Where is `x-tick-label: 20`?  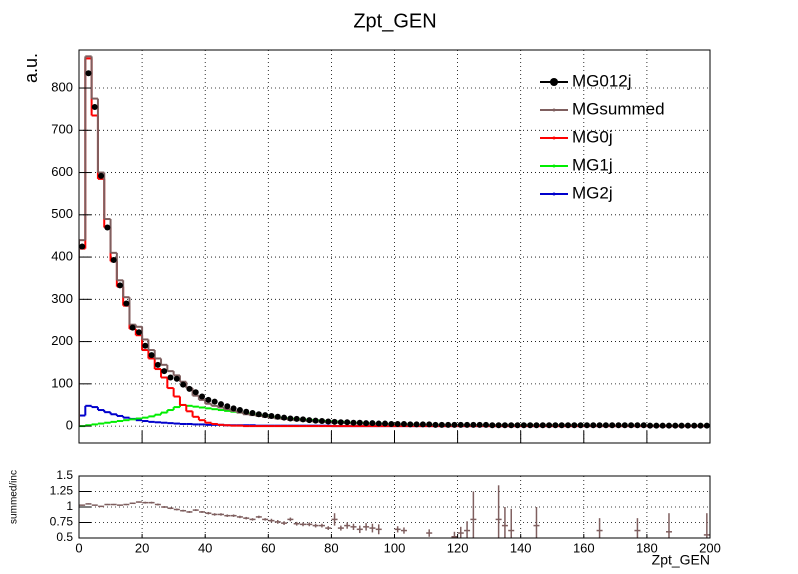 x-tick-label: 20 is located at coordinates (142, 547).